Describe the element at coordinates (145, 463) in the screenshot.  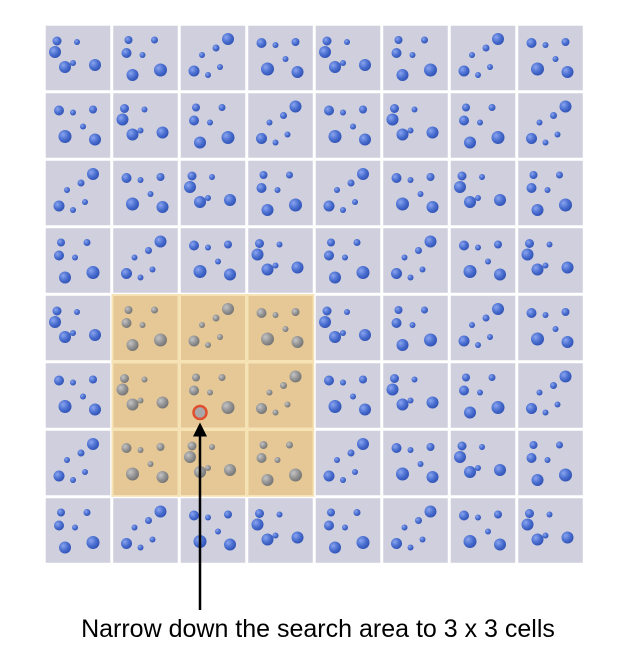
I see `highlighted-grid-cell` at that location.